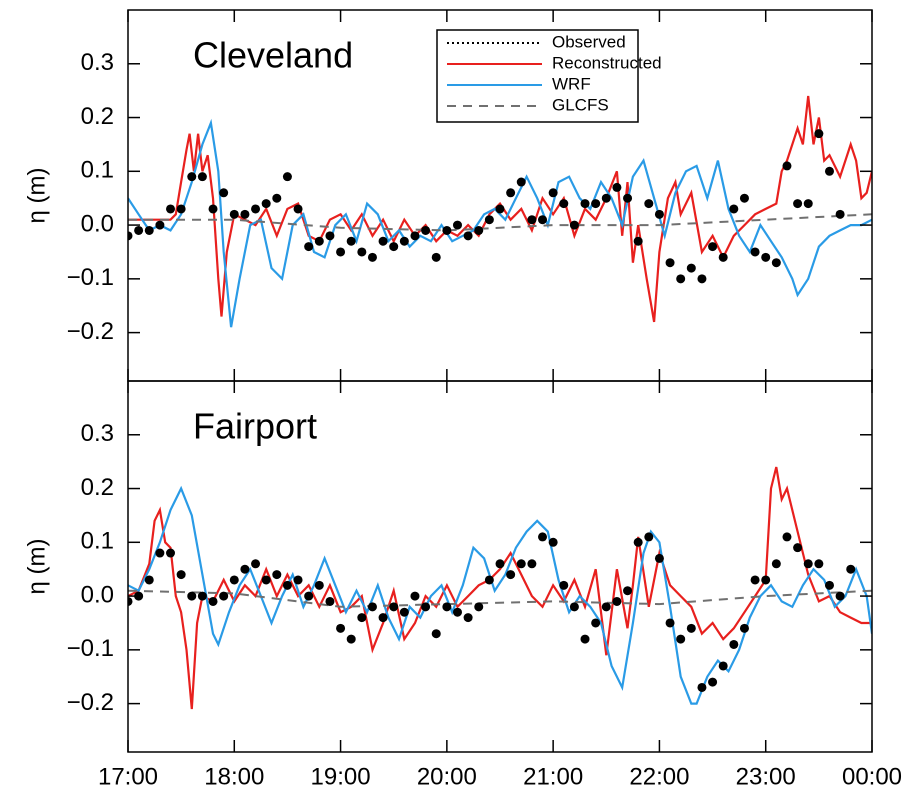 The height and width of the screenshot is (795, 914). Describe the element at coordinates (341, 776) in the screenshot. I see `x-tick-label: 19:00` at that location.